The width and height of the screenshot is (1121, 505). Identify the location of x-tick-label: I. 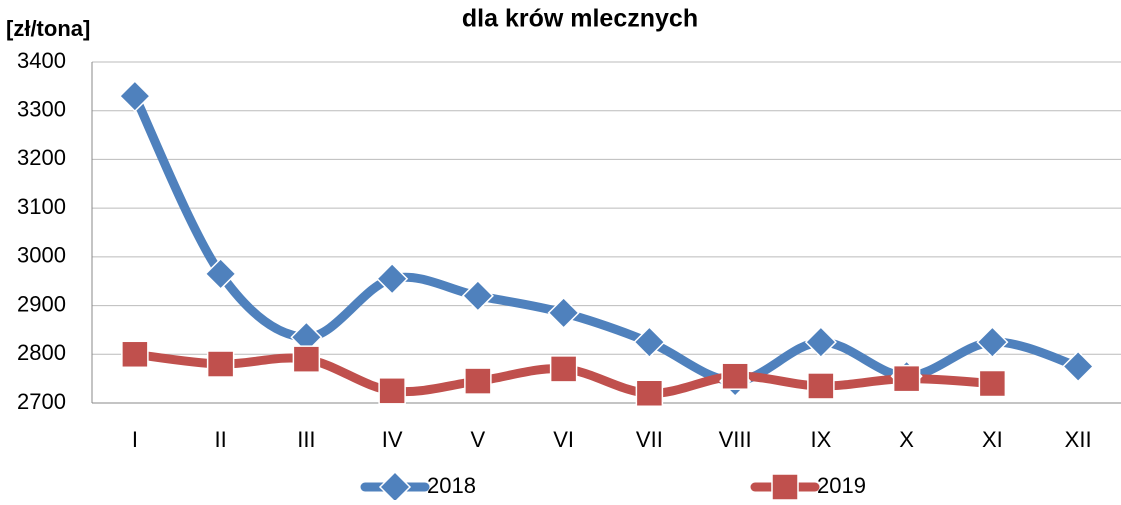
(135, 439).